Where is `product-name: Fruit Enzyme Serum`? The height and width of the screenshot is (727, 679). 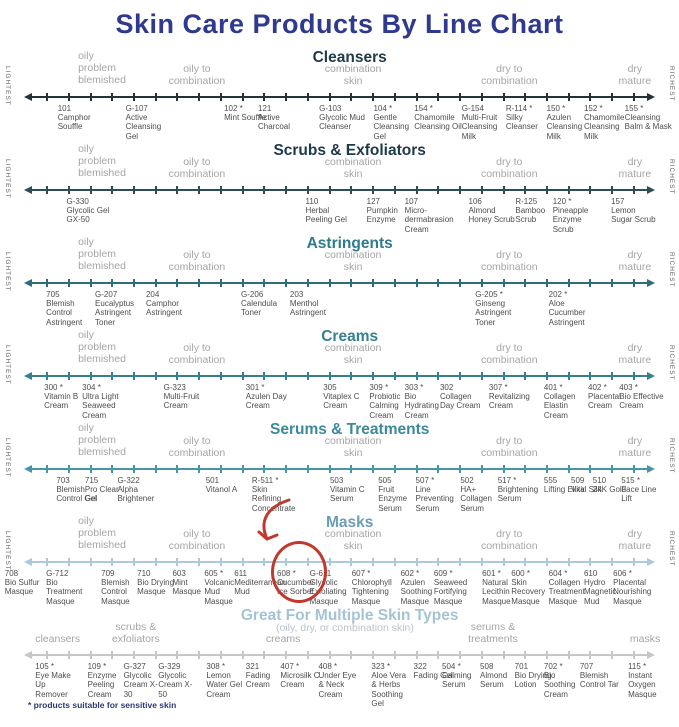 product-name: Fruit Enzyme Serum is located at coordinates (393, 499).